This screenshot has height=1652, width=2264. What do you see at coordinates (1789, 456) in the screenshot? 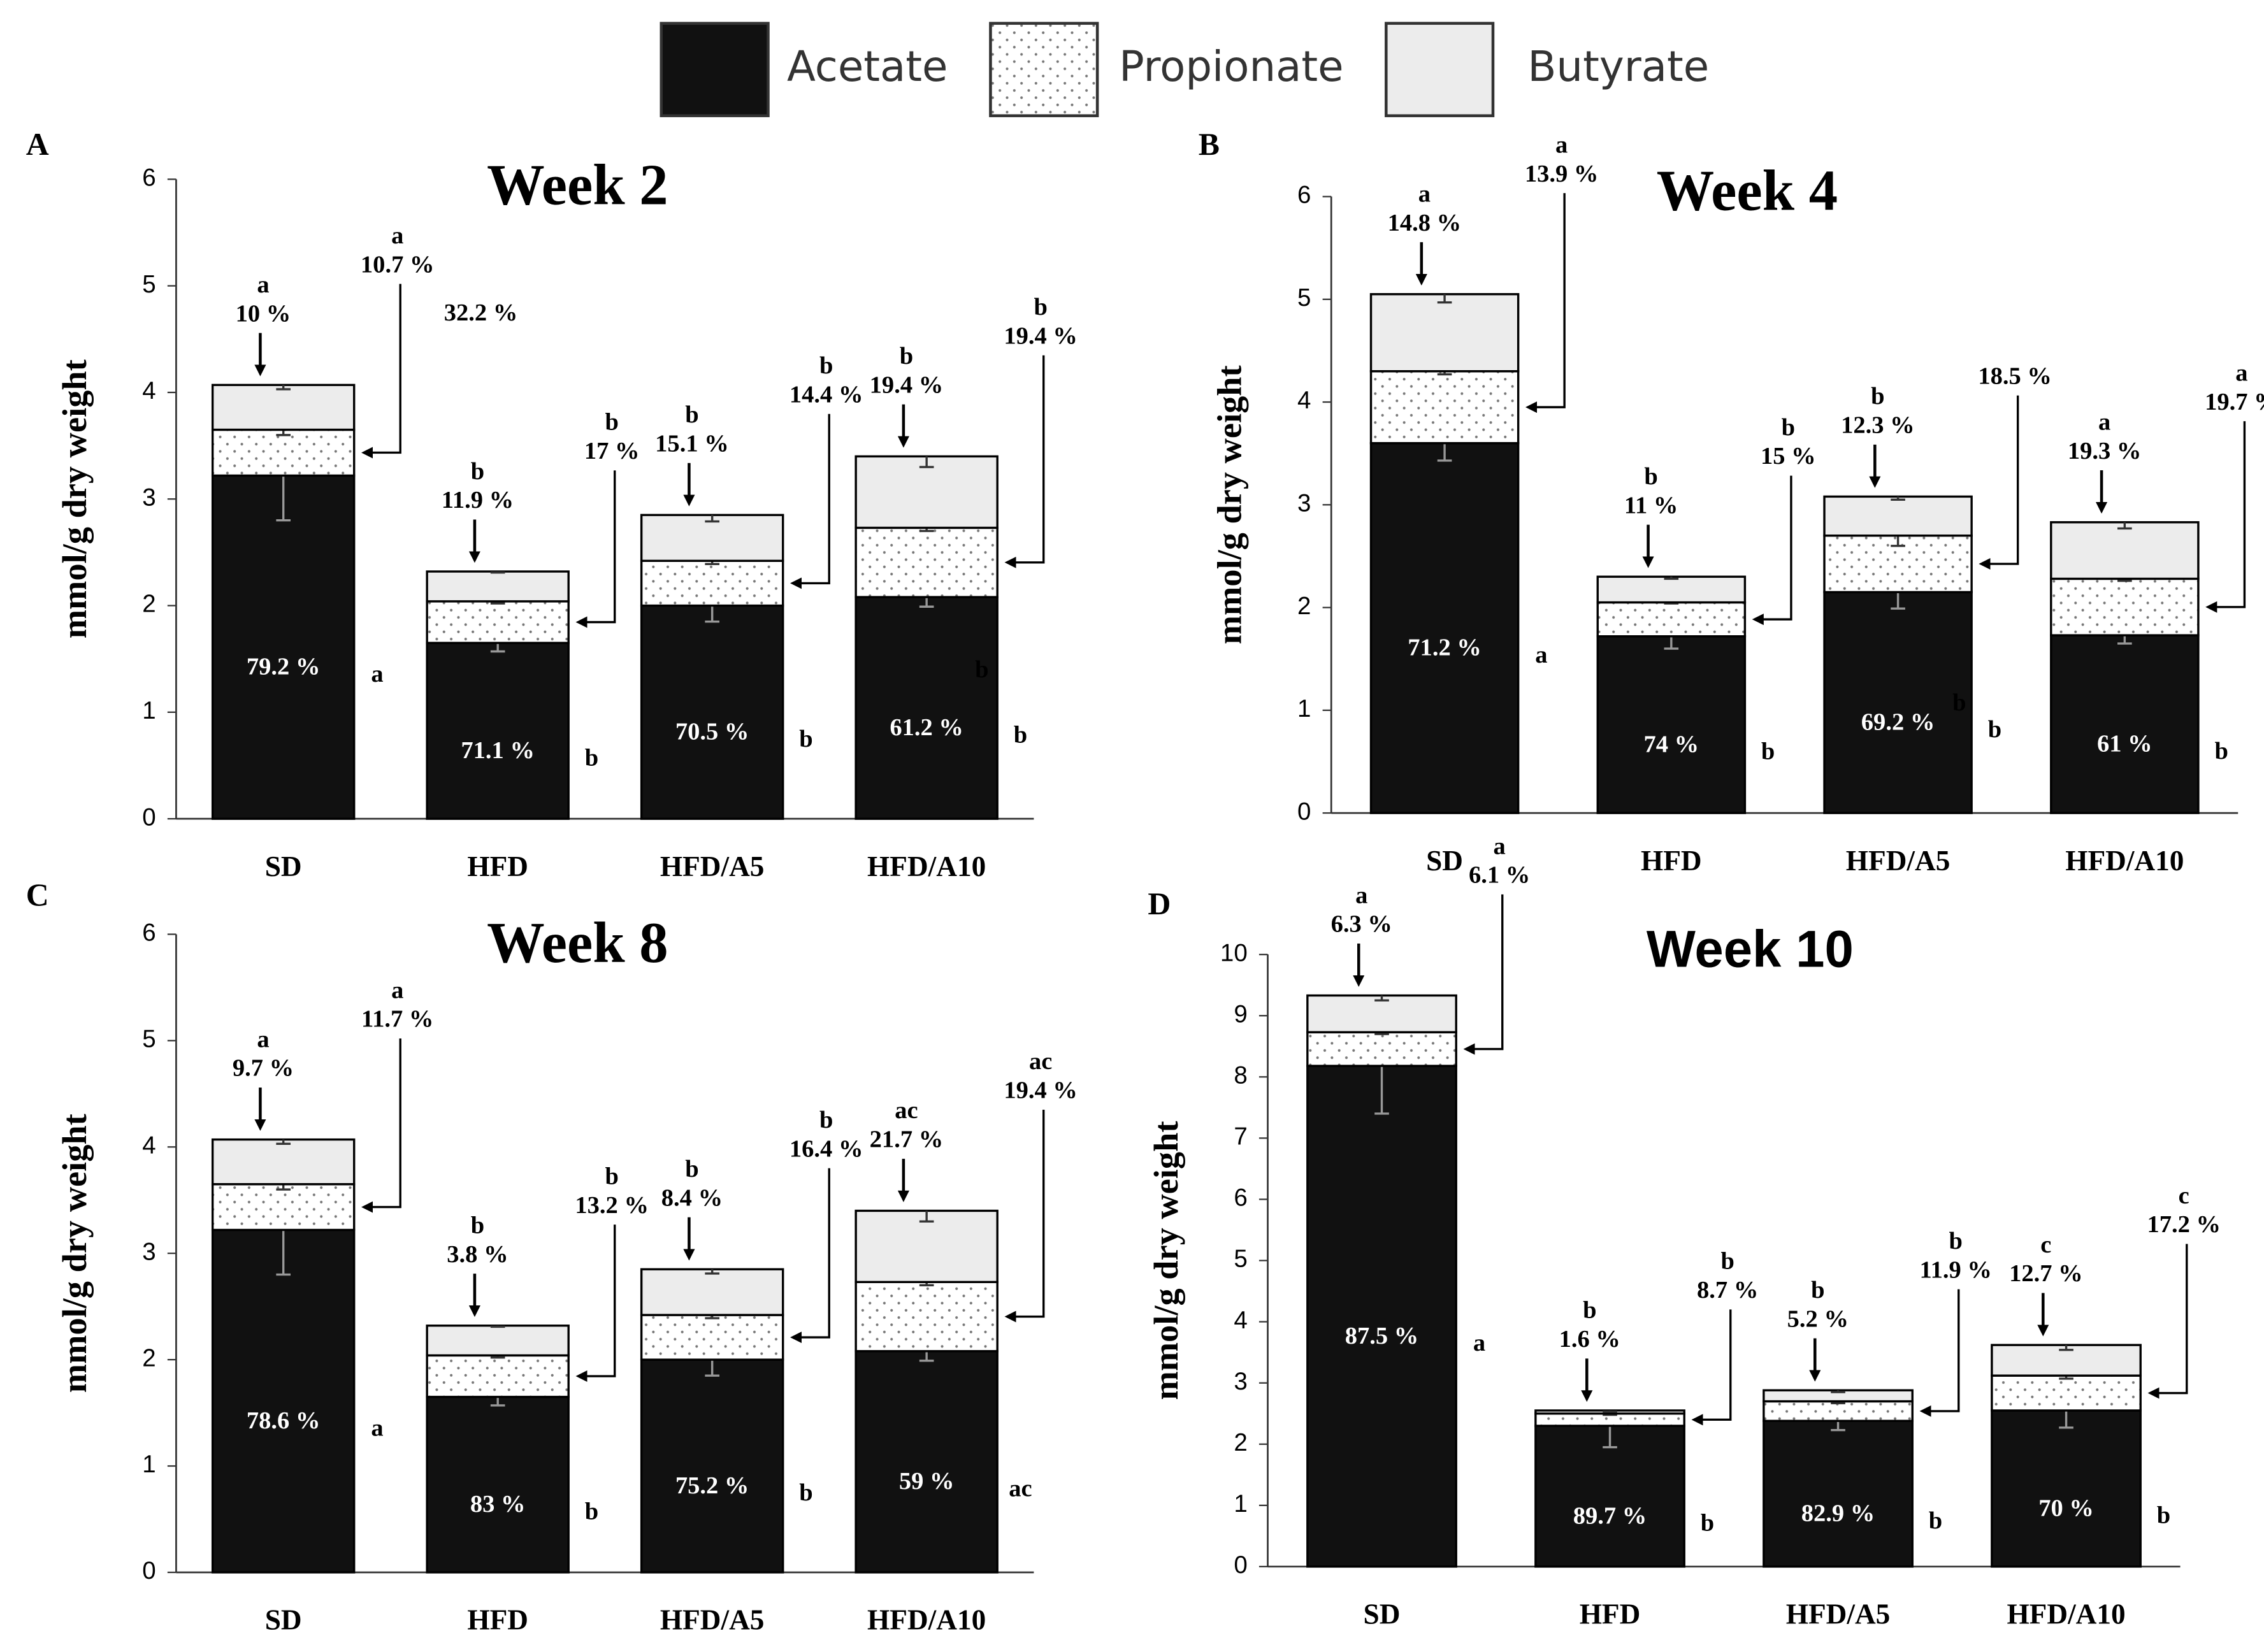
I see `percent-label: 15 %` at bounding box center [1789, 456].